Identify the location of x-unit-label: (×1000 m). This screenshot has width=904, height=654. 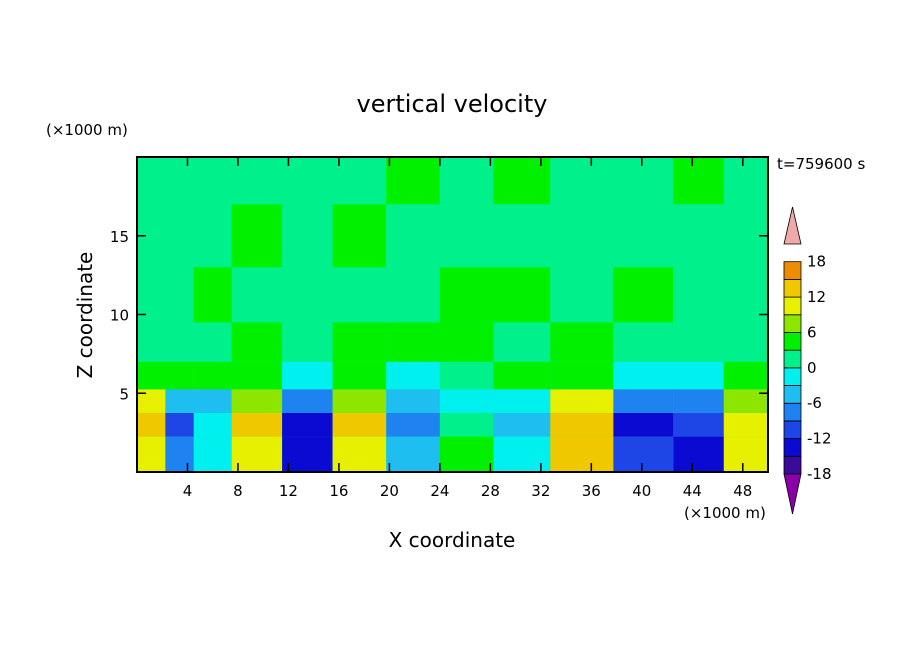
(725, 513).